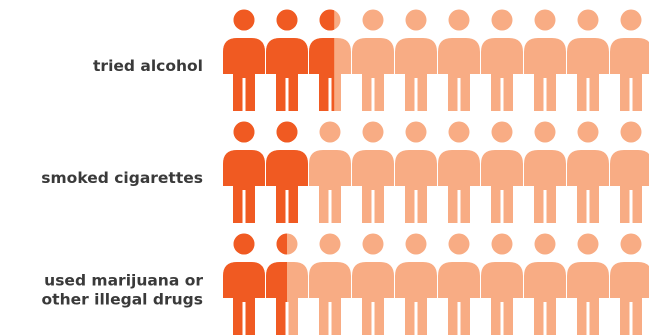 This screenshot has height=335, width=649. Describe the element at coordinates (122, 300) in the screenshot. I see `row-label: other illegal drugs` at that location.